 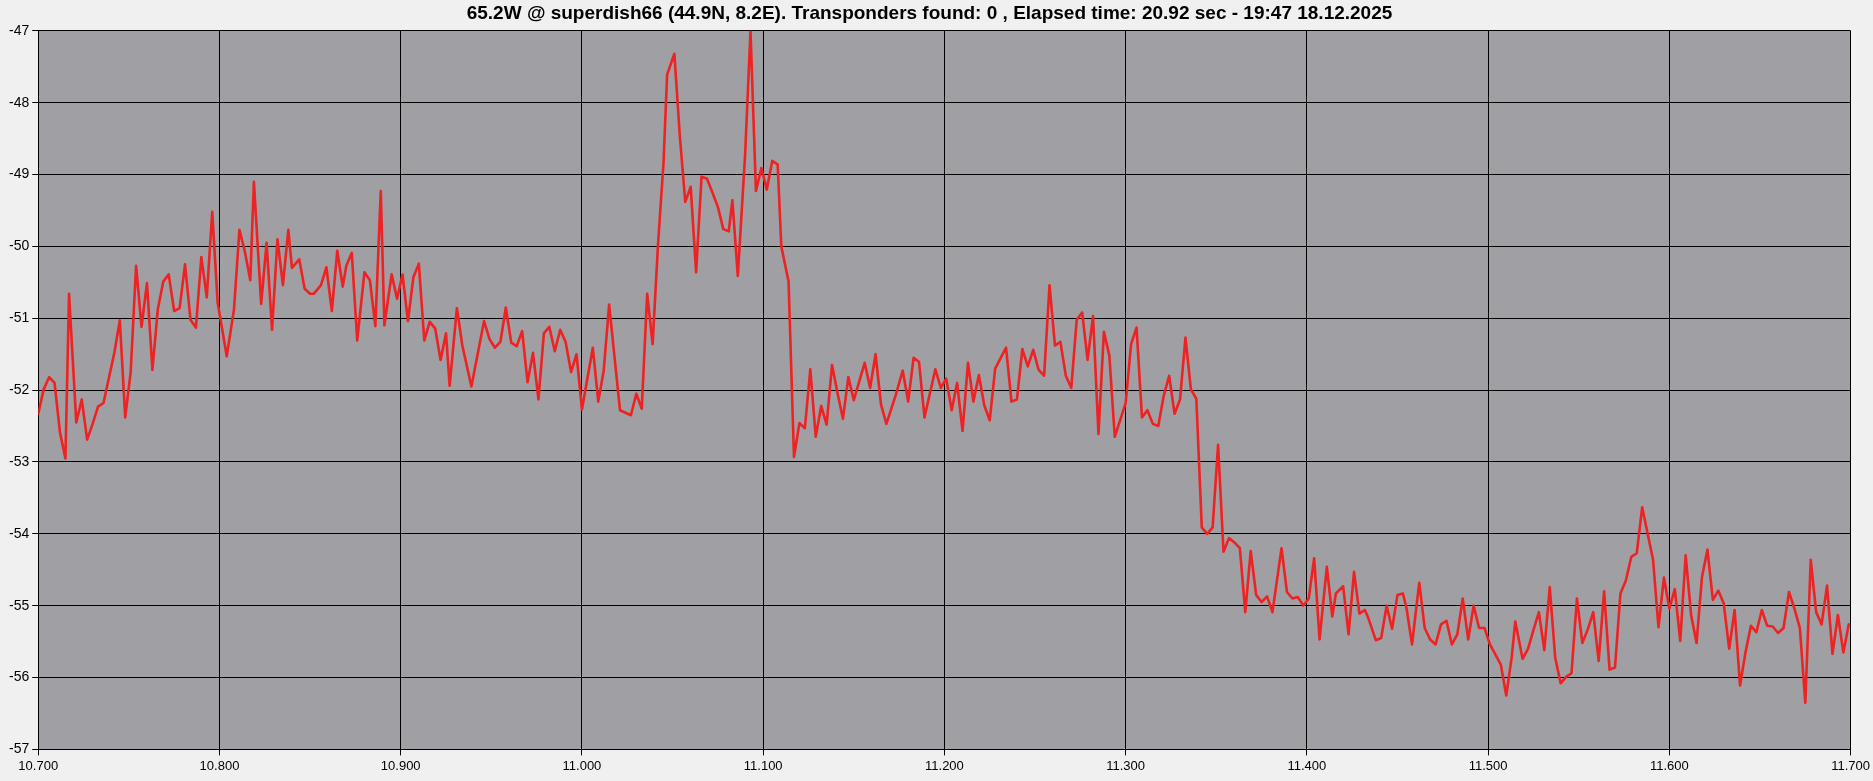 I want to click on x-tick-label: 11.200, so click(x=944, y=765).